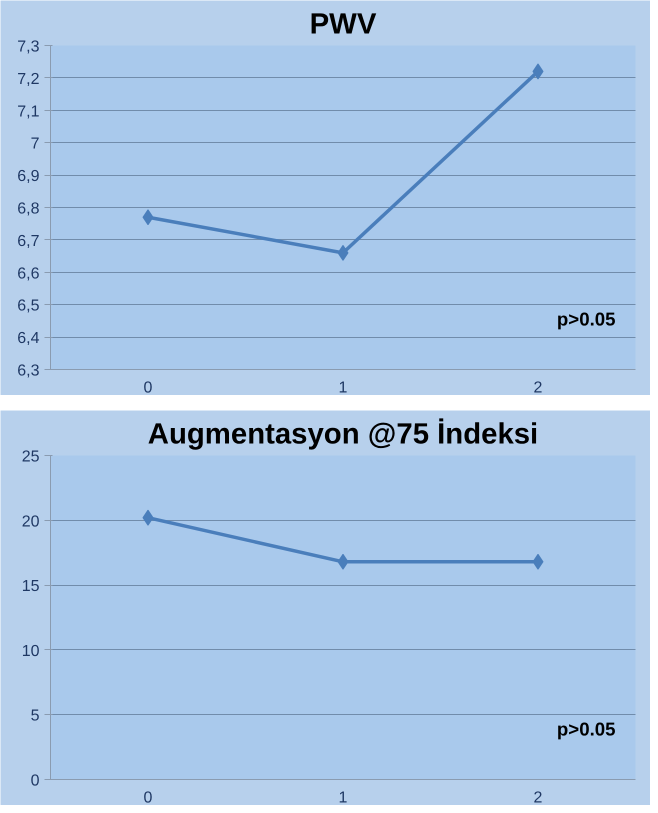 The image size is (658, 813). I want to click on y-tick-label: 6,5, so click(28, 306).